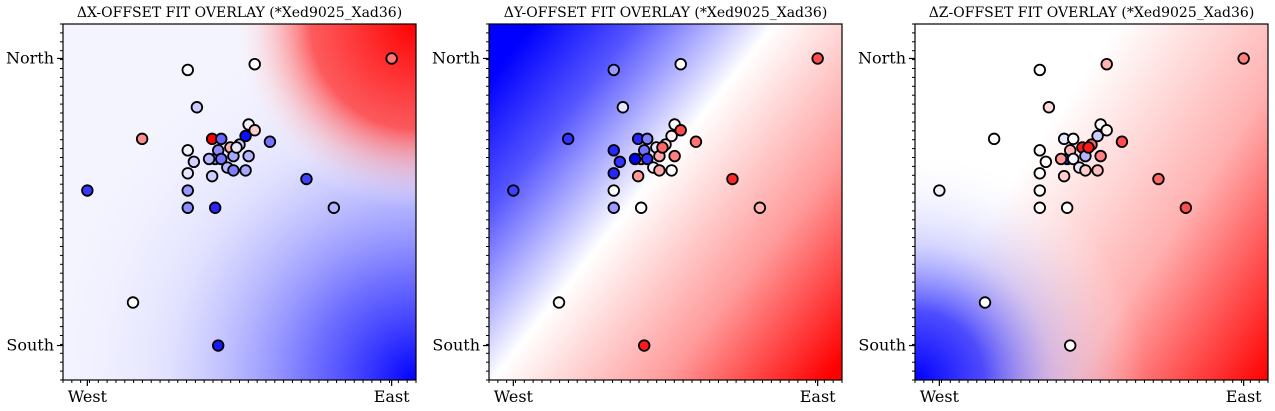 The height and width of the screenshot is (411, 1275). Describe the element at coordinates (1092, 13) in the screenshot. I see `panel-title: ΔZ-OFFSET FIT OVERLAY (*Xed9025_Xad36)` at that location.